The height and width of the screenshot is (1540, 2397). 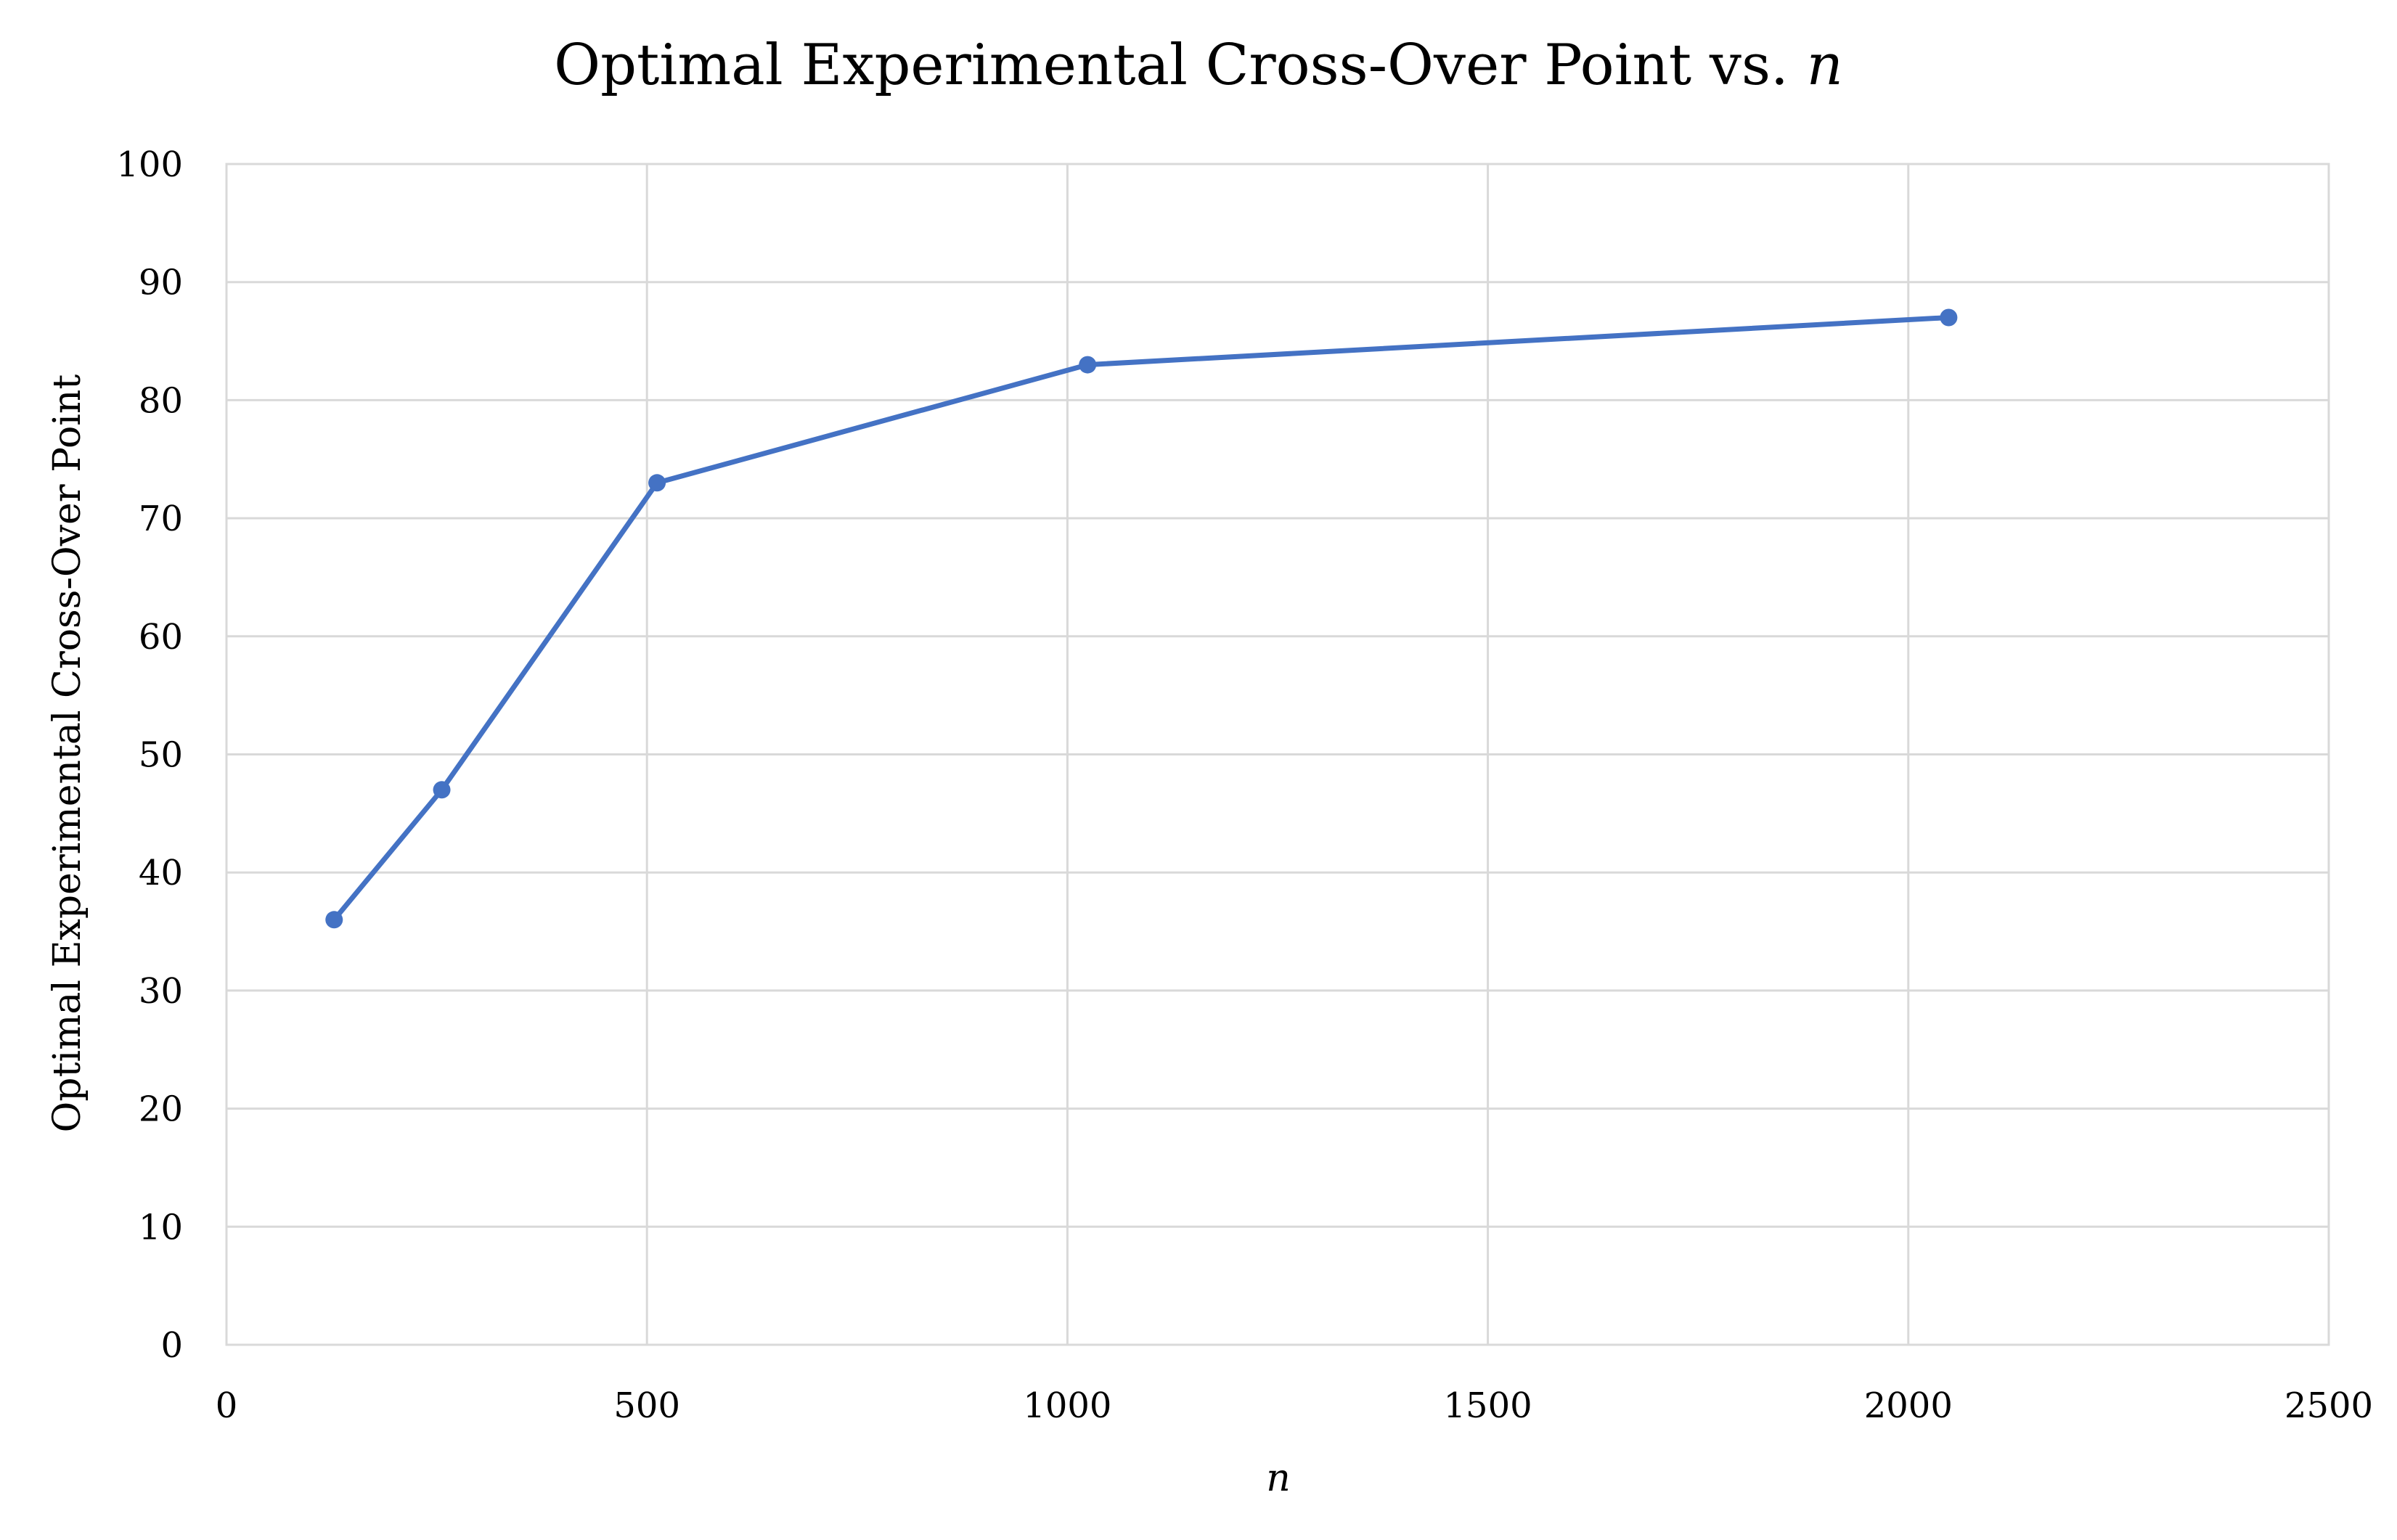 I want to click on x-tick-label: 1500, so click(x=1488, y=1405).